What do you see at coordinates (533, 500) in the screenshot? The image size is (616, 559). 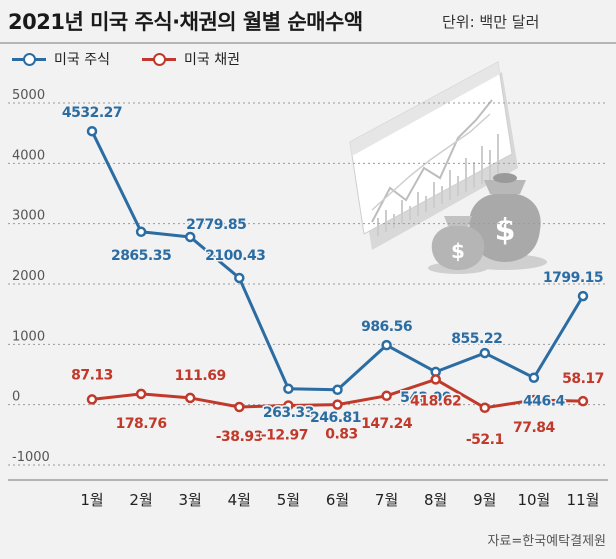 I see `x-tick-label: 10월` at bounding box center [533, 500].